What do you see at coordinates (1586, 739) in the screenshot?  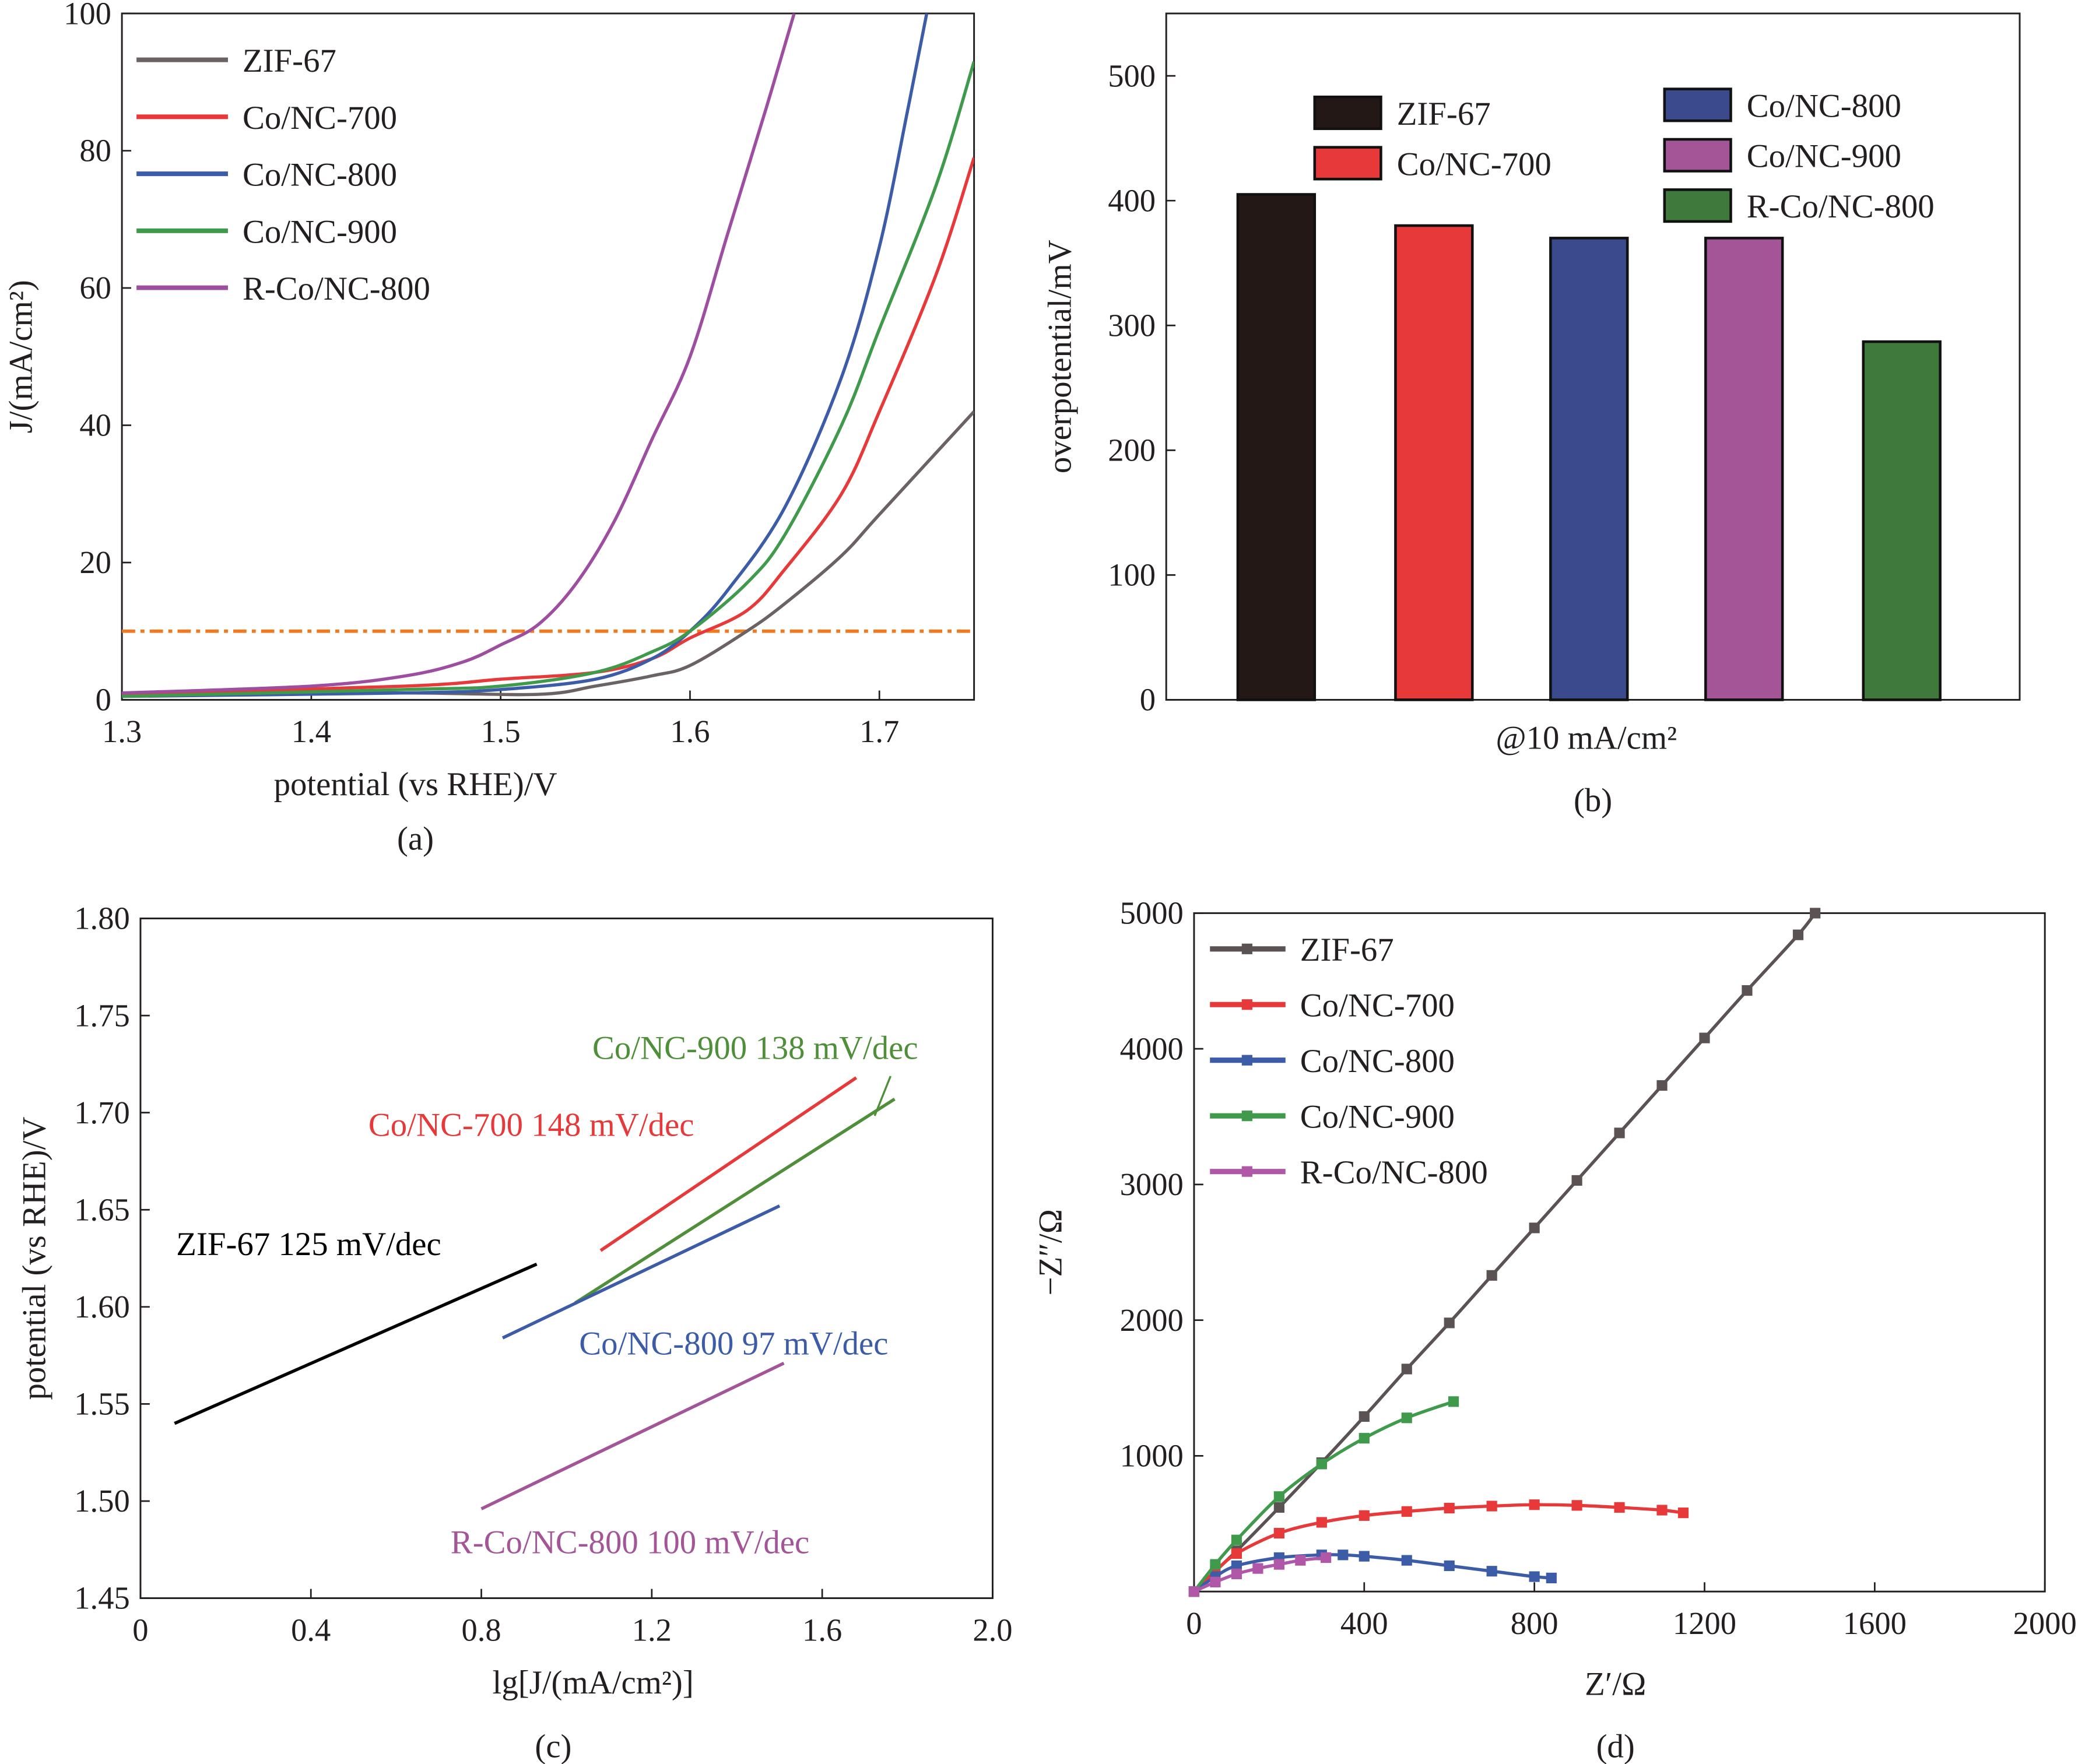 I see `x-axis-label: @10 mA/cm²` at bounding box center [1586, 739].